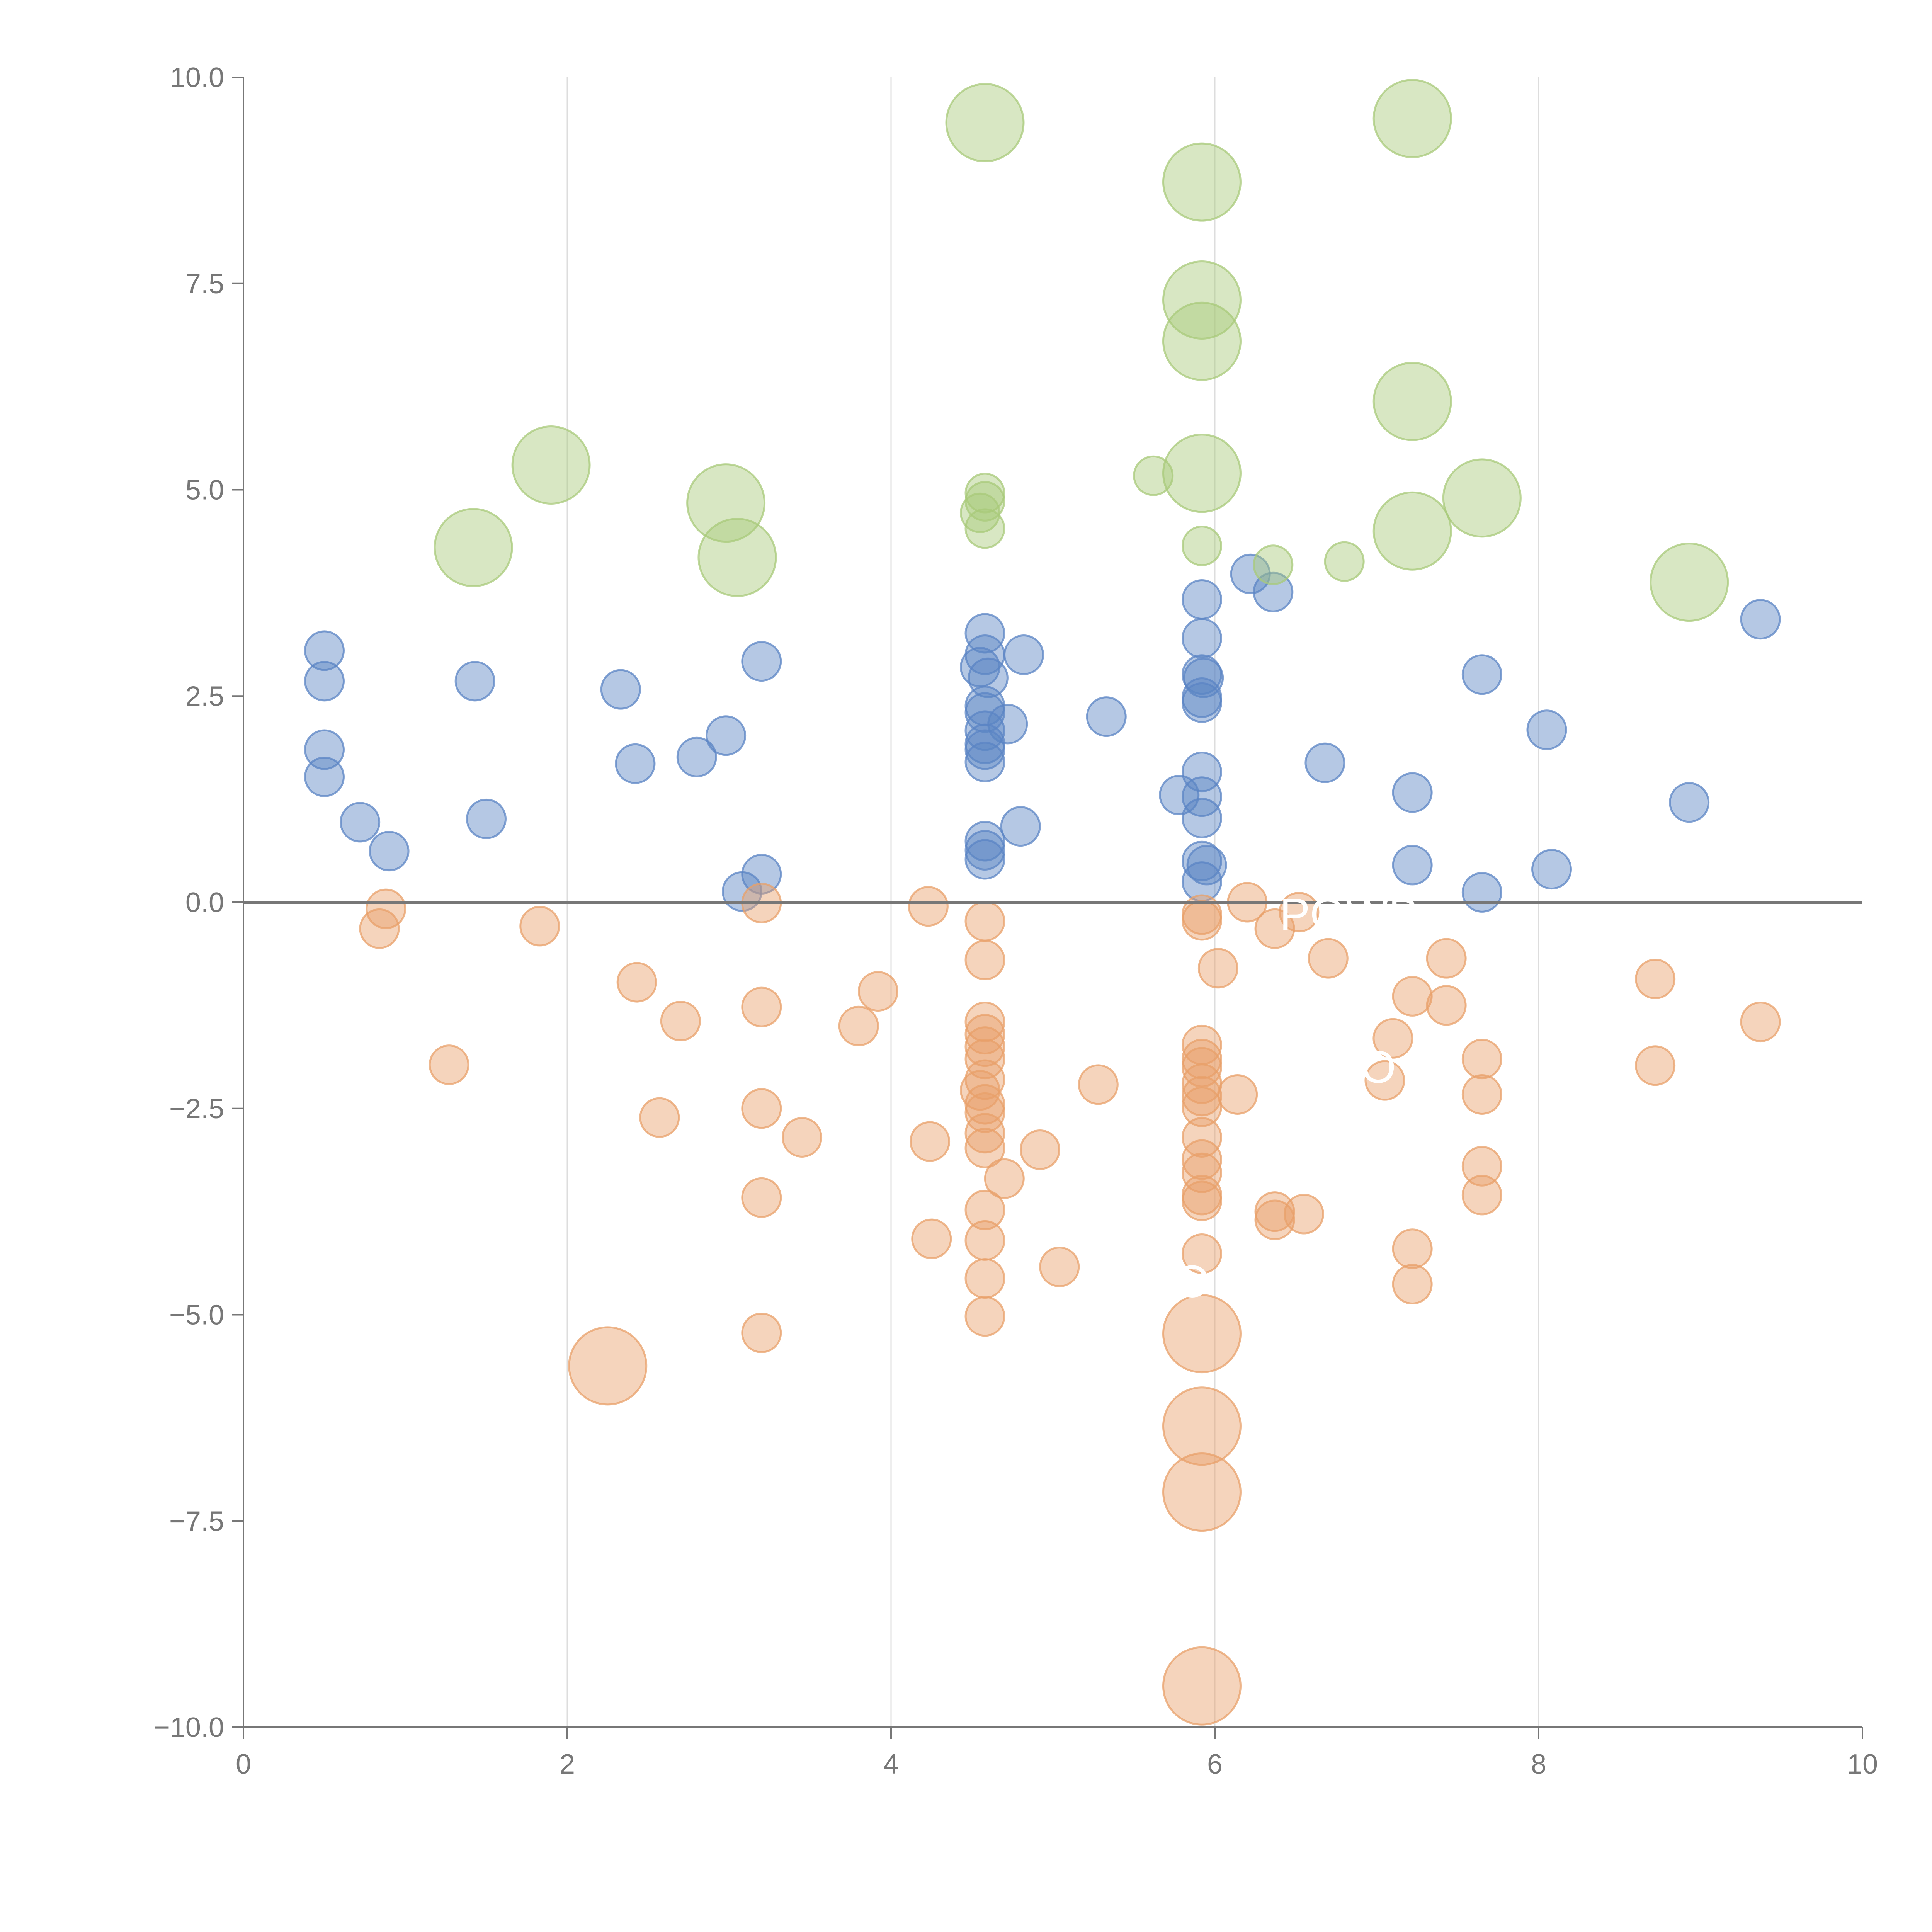 The image size is (1932, 1932). I want to click on annotation-label-3: B, so click(1270, 1067).